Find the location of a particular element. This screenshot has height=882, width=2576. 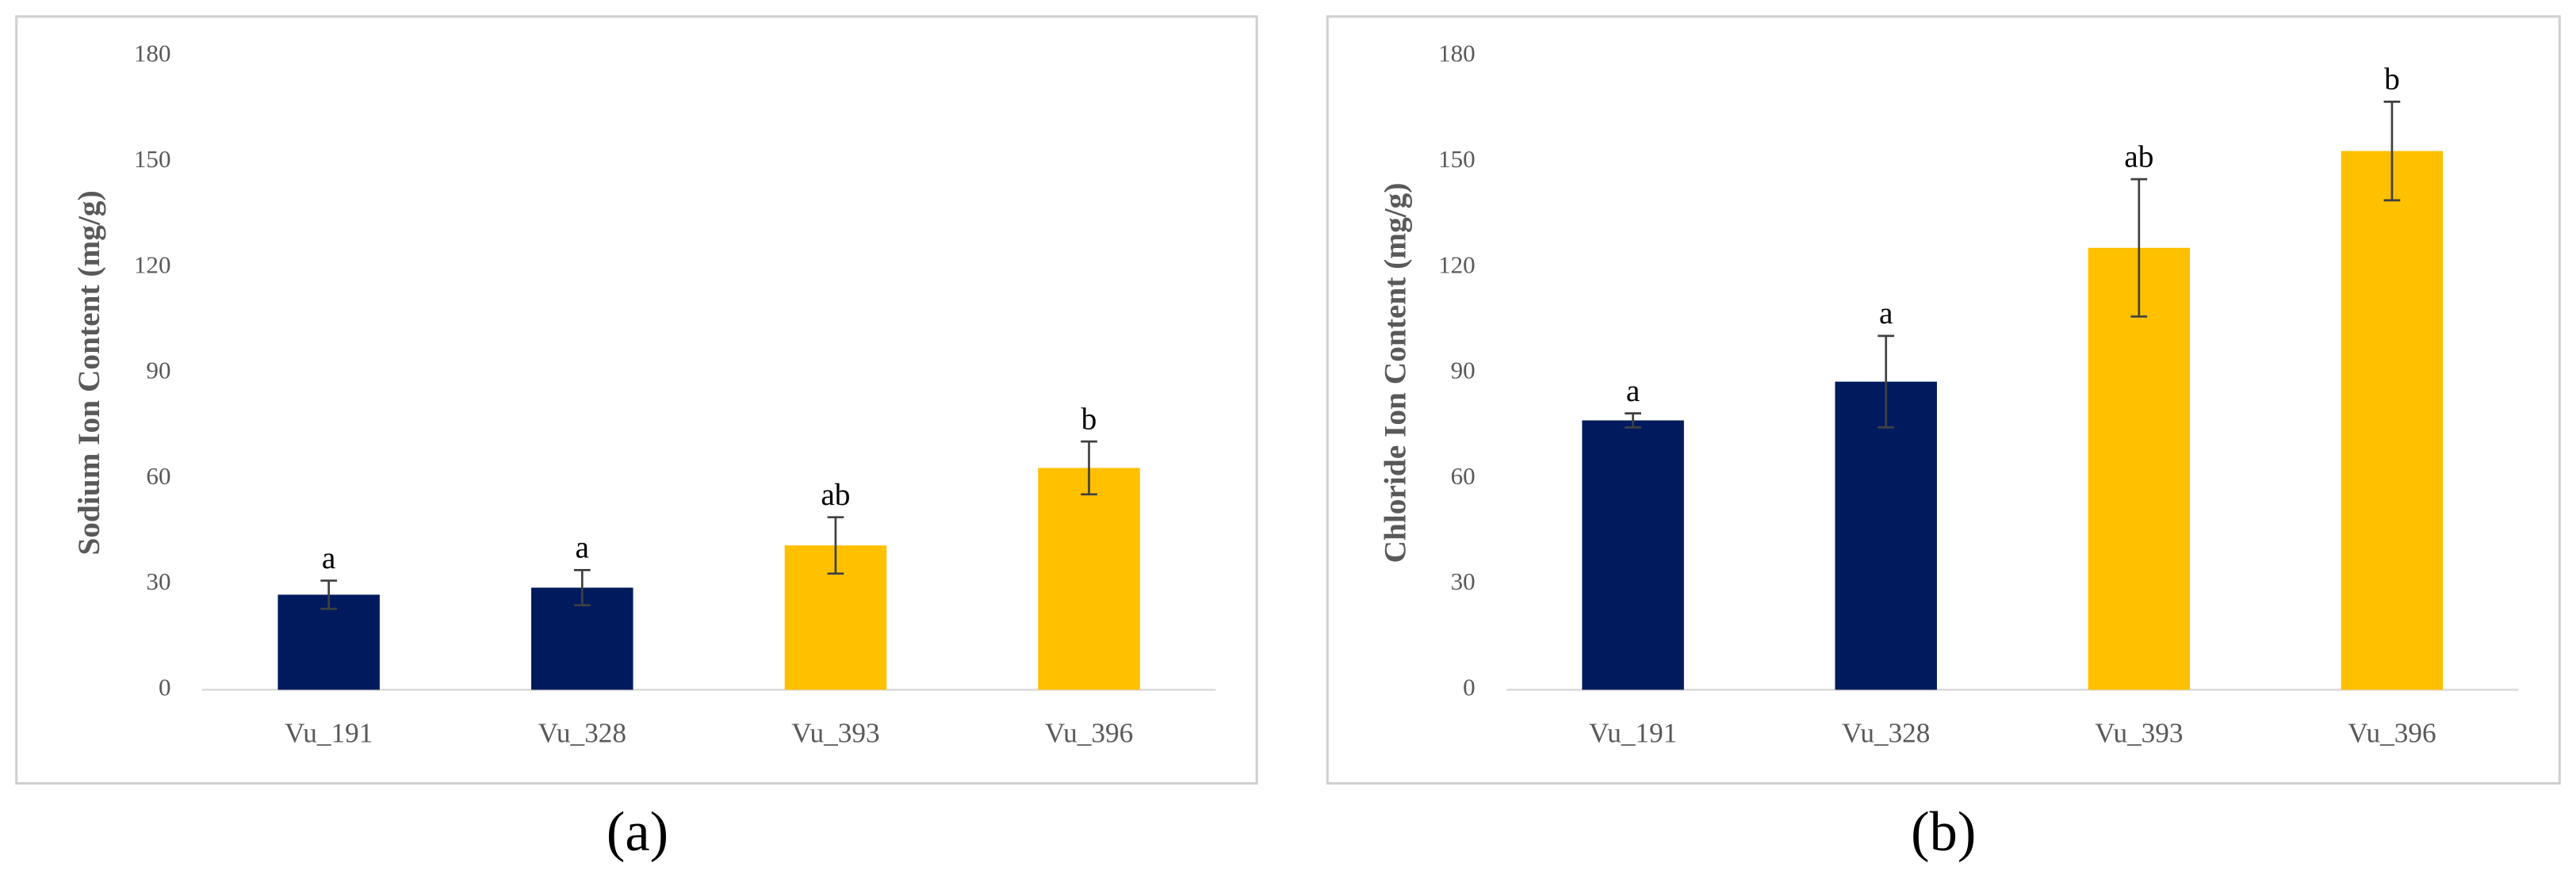

panel-label: (b) is located at coordinates (1943, 832).